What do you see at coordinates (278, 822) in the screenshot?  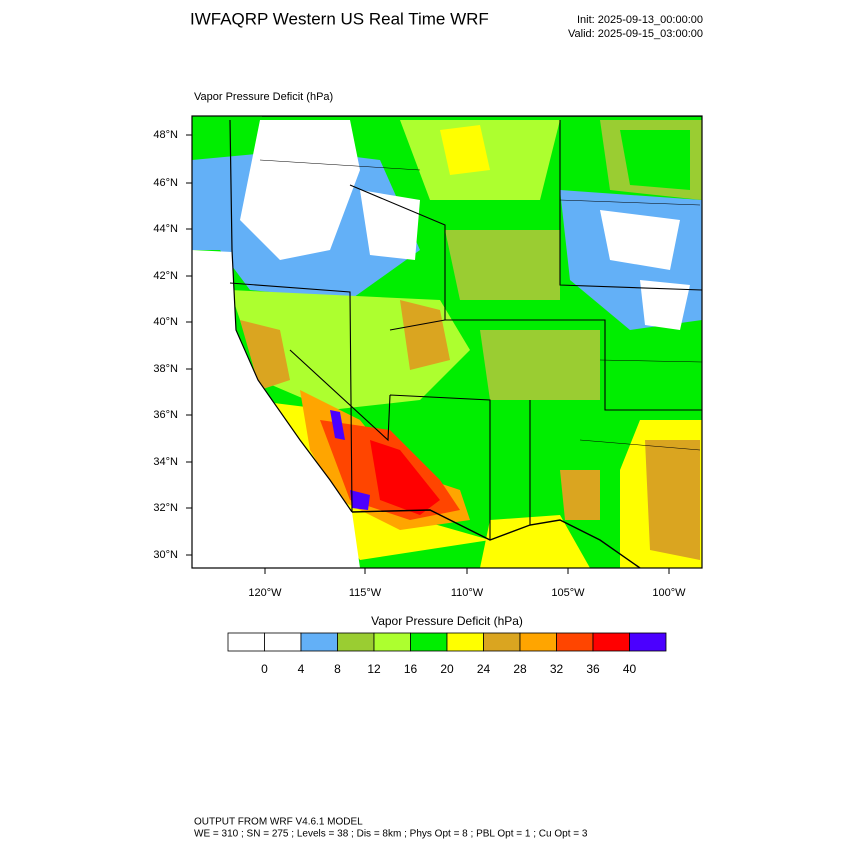 I see `footer-line: OUTPUT FROM WRF V4.6.1 MODEL` at bounding box center [278, 822].